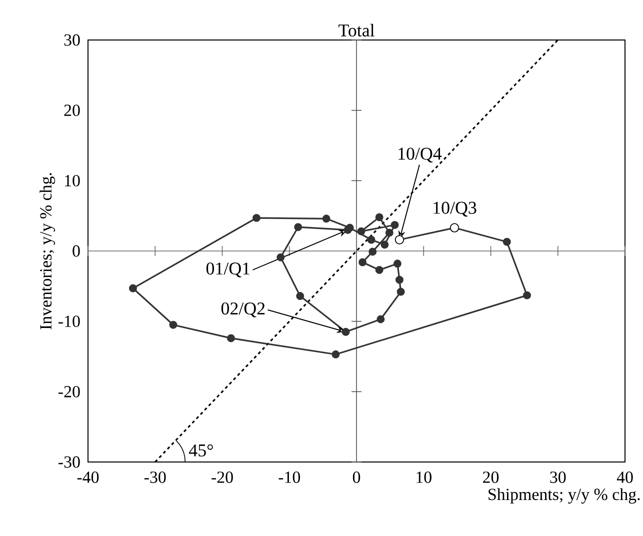 The image size is (643, 536). What do you see at coordinates (69, 392) in the screenshot?
I see `y-tick-label: -20` at bounding box center [69, 392].